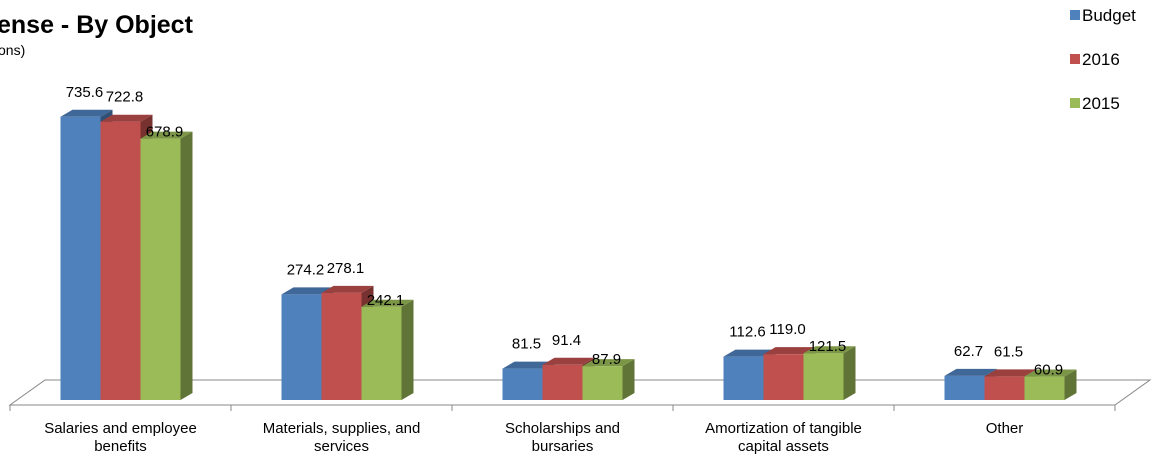 The height and width of the screenshot is (460, 1156). What do you see at coordinates (526, 344) in the screenshot?
I see `data-label: 81.5` at bounding box center [526, 344].